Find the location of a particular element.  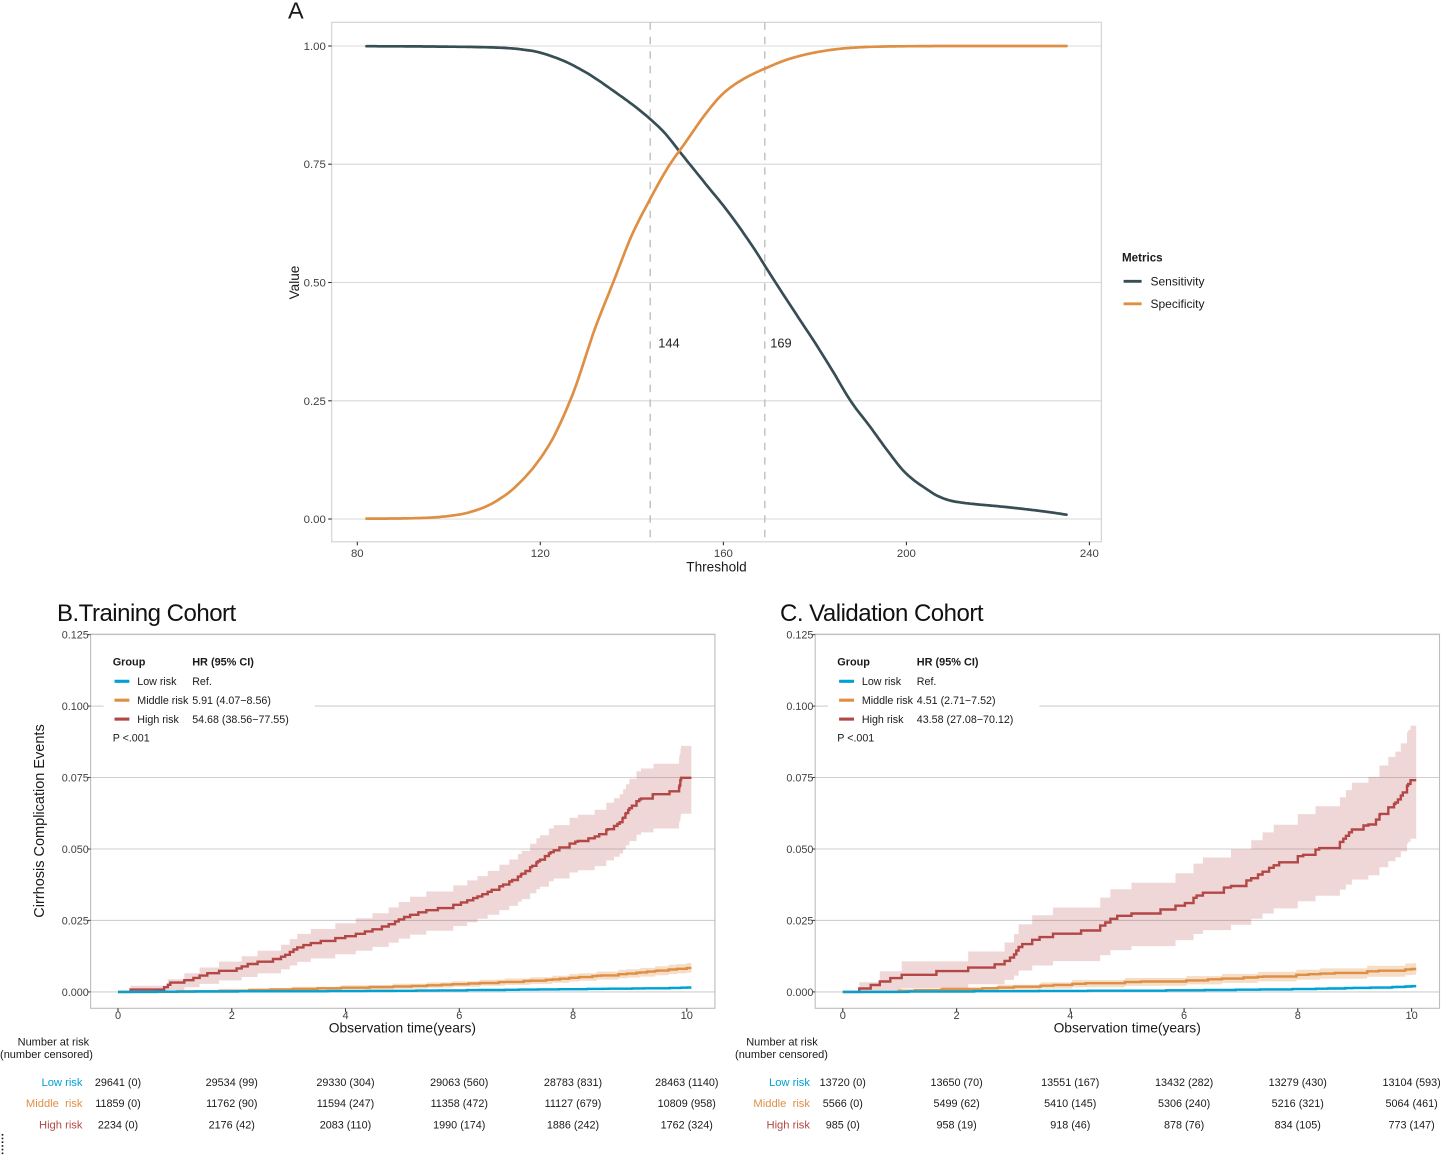

svg-text: 10809 (958) is located at coordinates (687, 1104).